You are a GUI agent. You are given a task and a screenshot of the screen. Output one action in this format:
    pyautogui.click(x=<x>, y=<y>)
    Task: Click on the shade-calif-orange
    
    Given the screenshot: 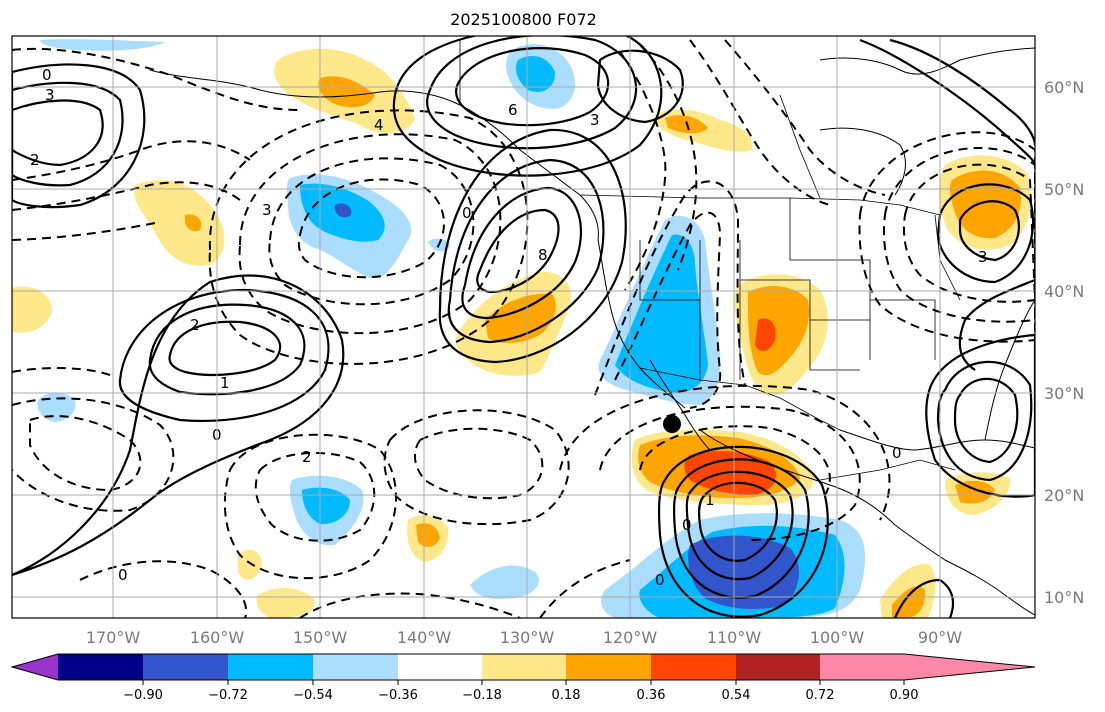 What is the action you would take?
    pyautogui.click(x=520, y=318)
    